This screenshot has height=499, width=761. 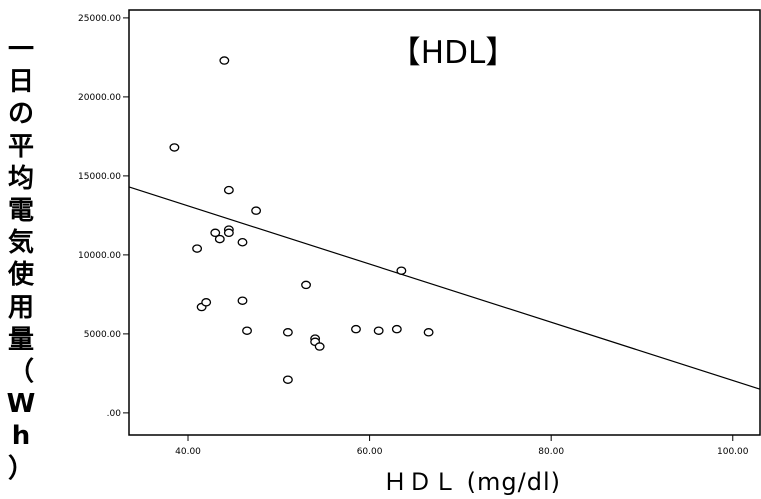 What do you see at coordinates (20, 468) in the screenshot?
I see `y-axis-title-char: ）` at bounding box center [20, 468].